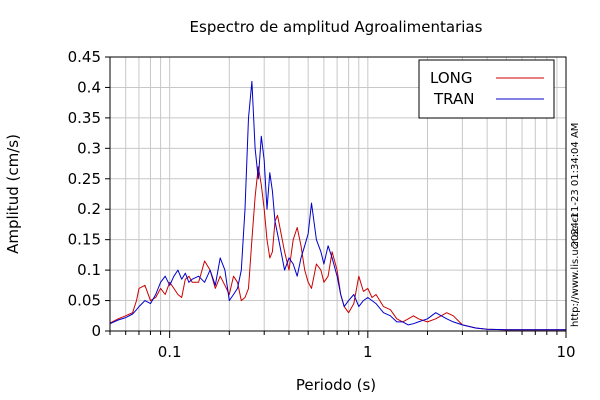 The width and height of the screenshot is (600, 400). I want to click on x-axis-label: Periodo (s), so click(336, 385).